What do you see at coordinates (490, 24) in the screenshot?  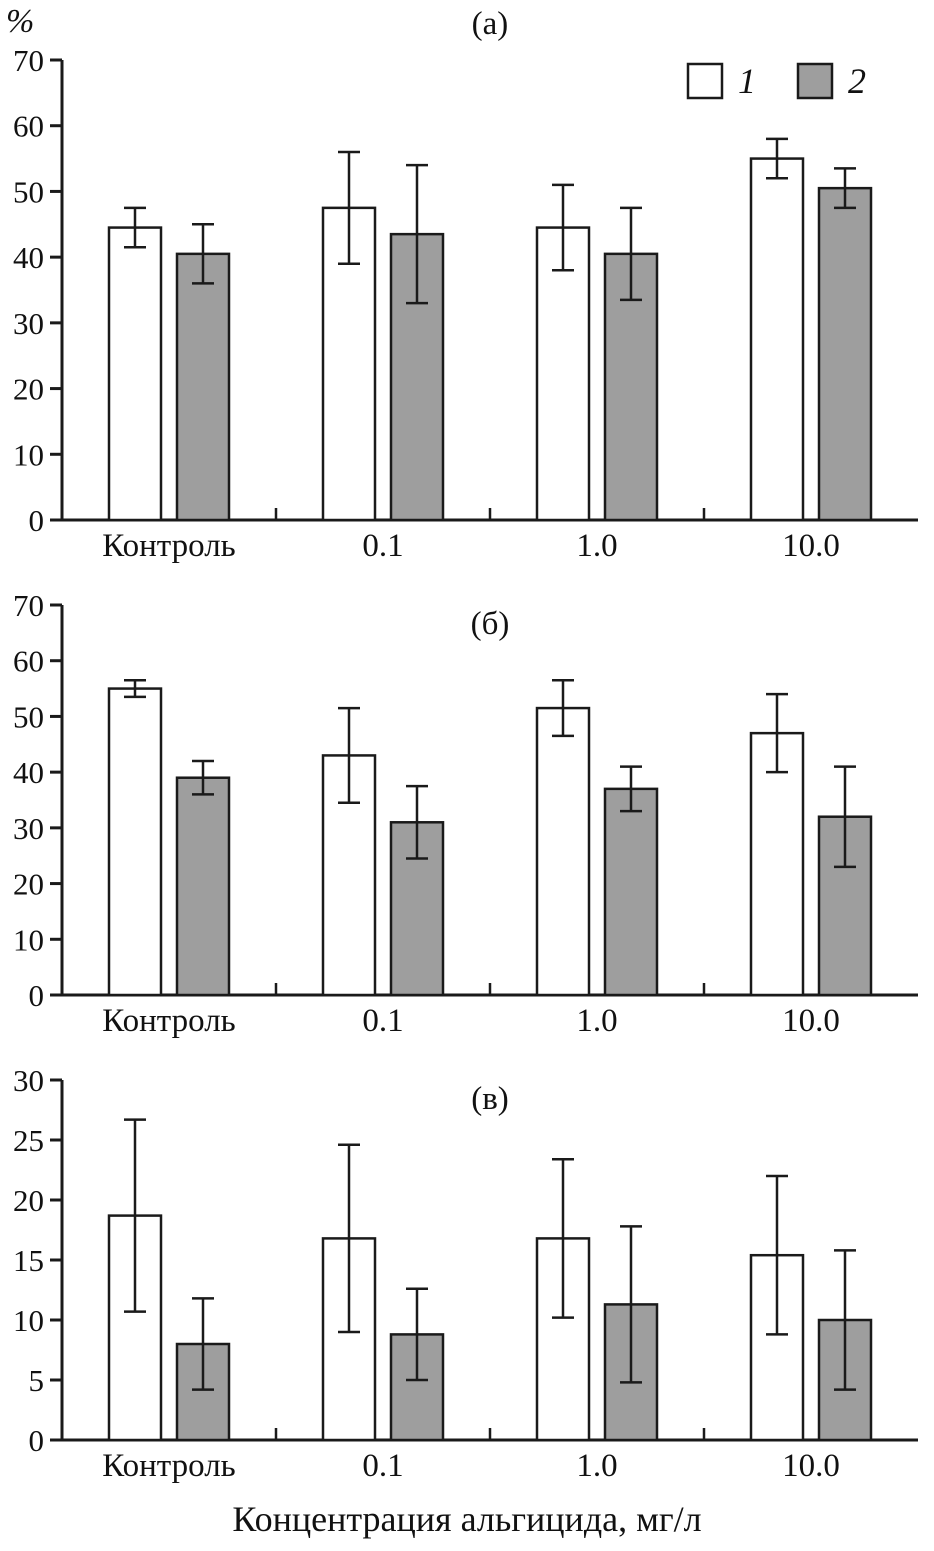 I see `panel-title: (а)` at bounding box center [490, 24].